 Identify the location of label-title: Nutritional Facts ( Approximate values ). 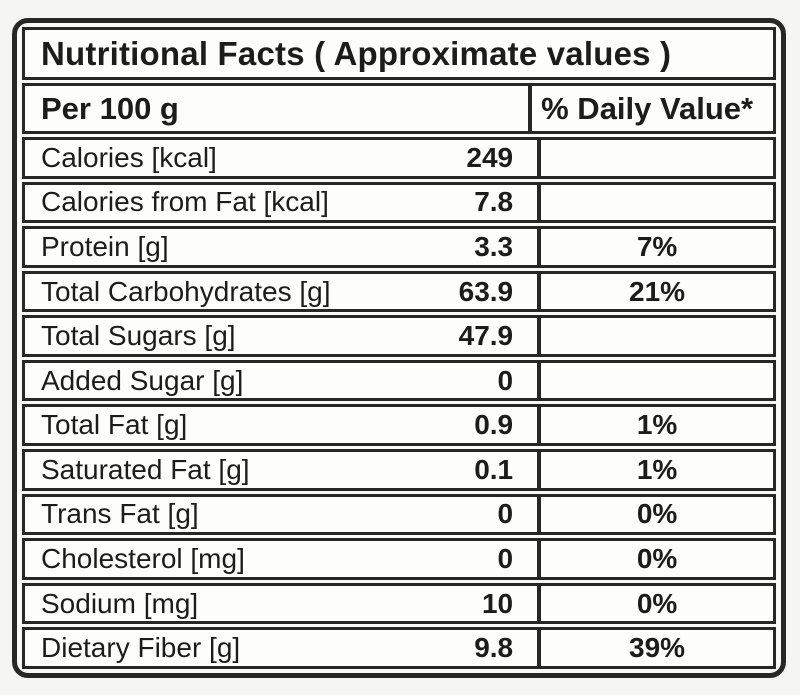
(399, 53).